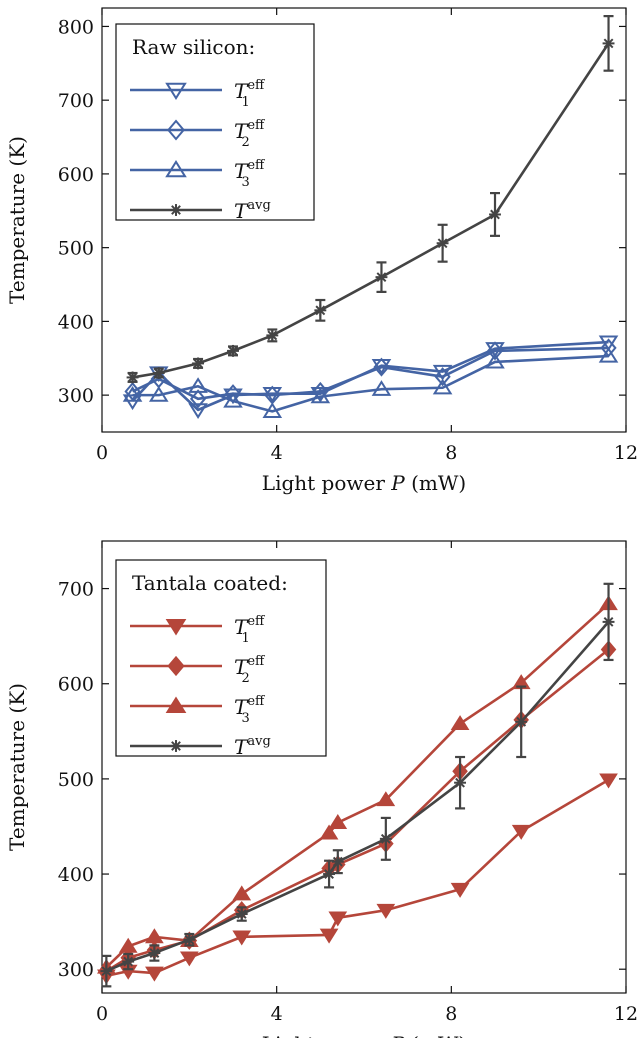  I want to click on y-tick-label: 800, so click(76, 27).